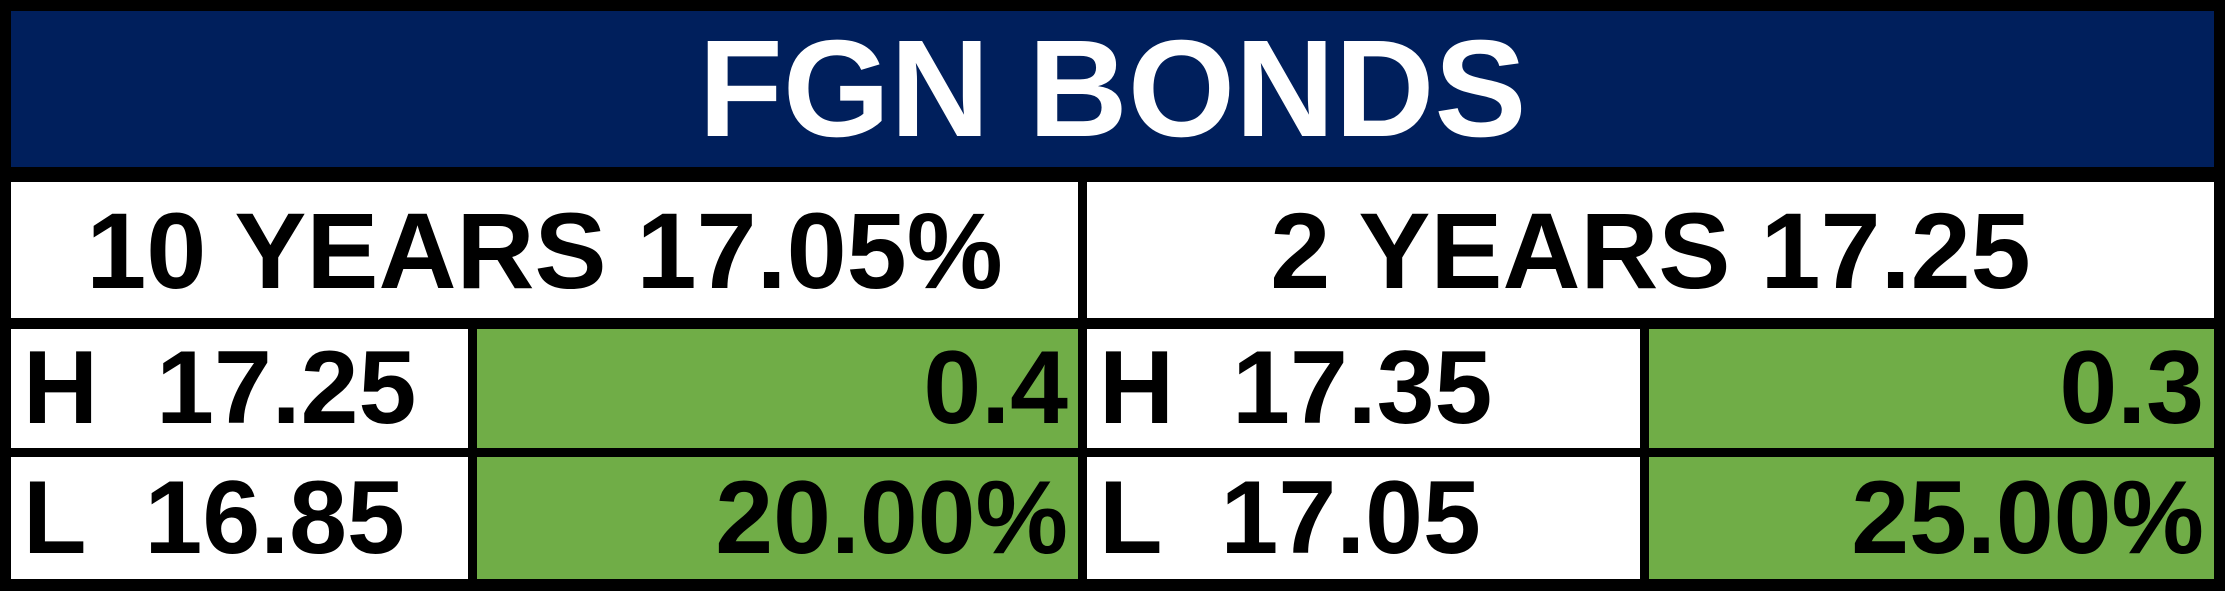 The width and height of the screenshot is (2225, 591). What do you see at coordinates (1650, 250) in the screenshot?
I see `panel-heading: 2 YEARS 17.25` at bounding box center [1650, 250].